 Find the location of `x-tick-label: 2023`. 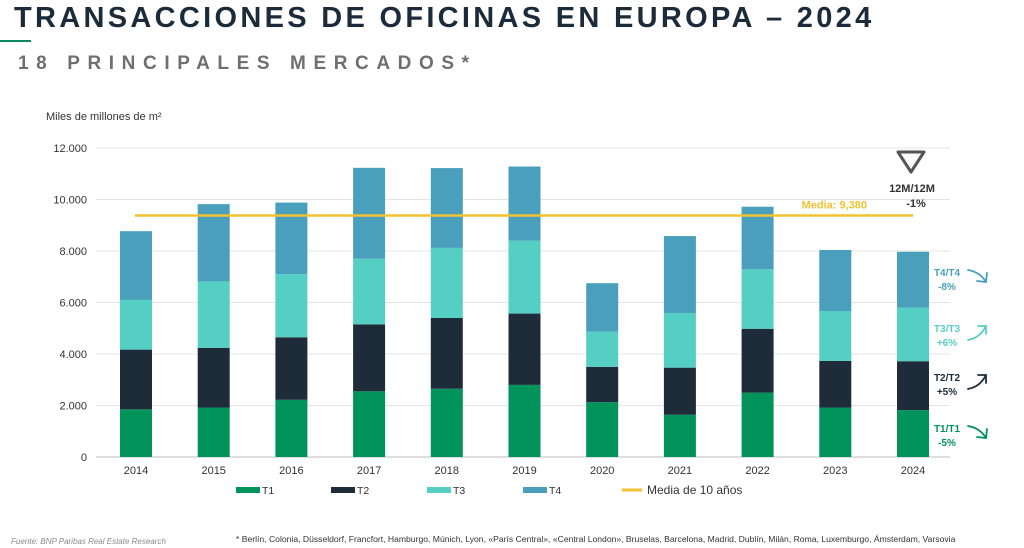

x-tick-label: 2023 is located at coordinates (835, 471).